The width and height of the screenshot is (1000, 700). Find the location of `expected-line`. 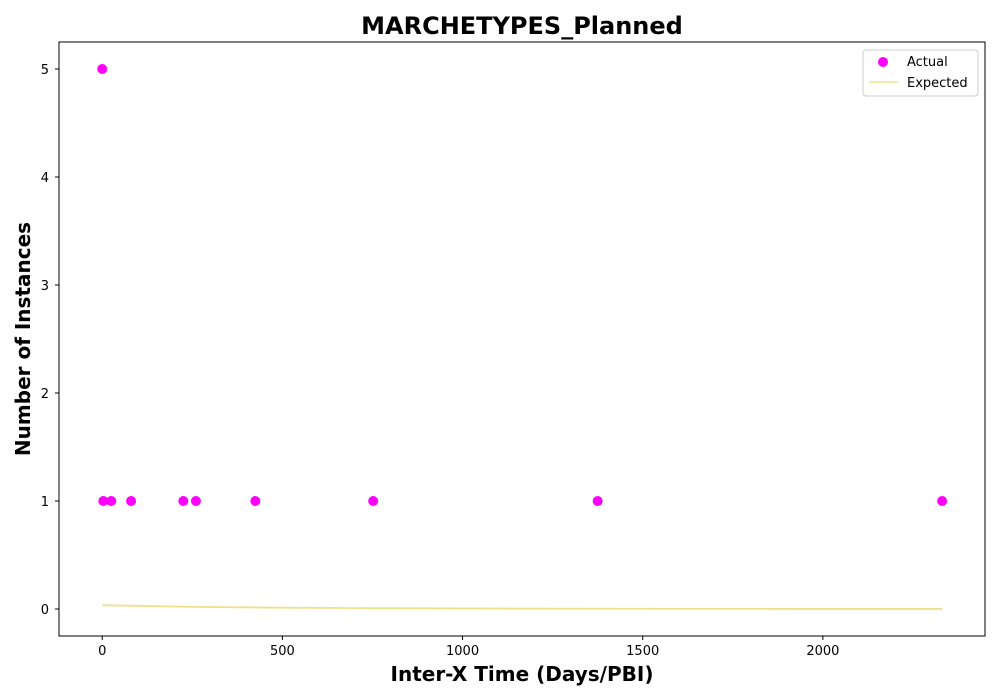

expected-line is located at coordinates (522, 607).